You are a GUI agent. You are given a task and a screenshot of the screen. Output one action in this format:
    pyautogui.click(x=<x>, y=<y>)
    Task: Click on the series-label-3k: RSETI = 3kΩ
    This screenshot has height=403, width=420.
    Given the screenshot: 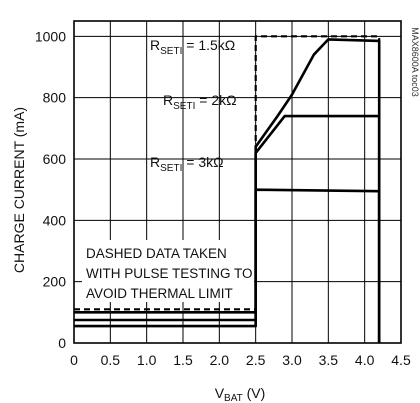 What is the action you would take?
    pyautogui.click(x=187, y=164)
    